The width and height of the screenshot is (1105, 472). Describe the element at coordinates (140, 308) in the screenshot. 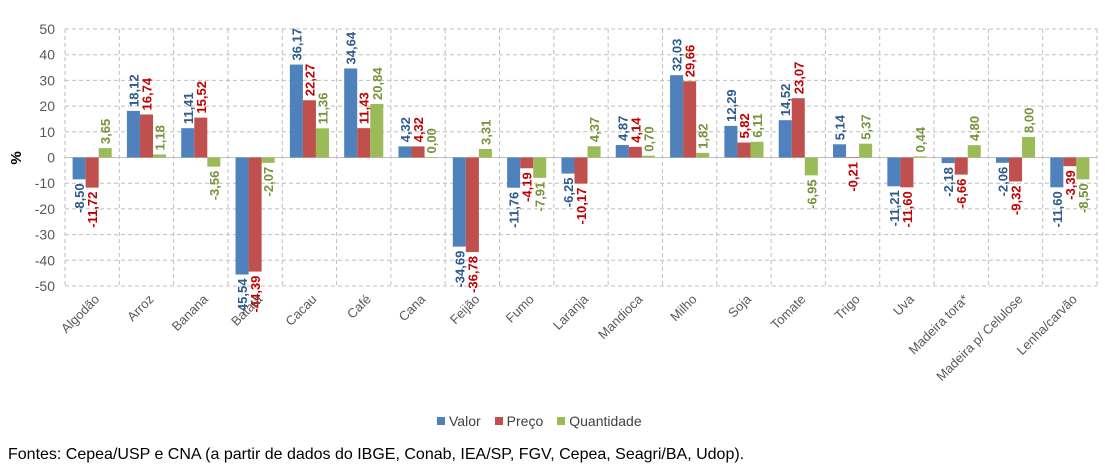

I see `x-category-label: Arroz` at that location.